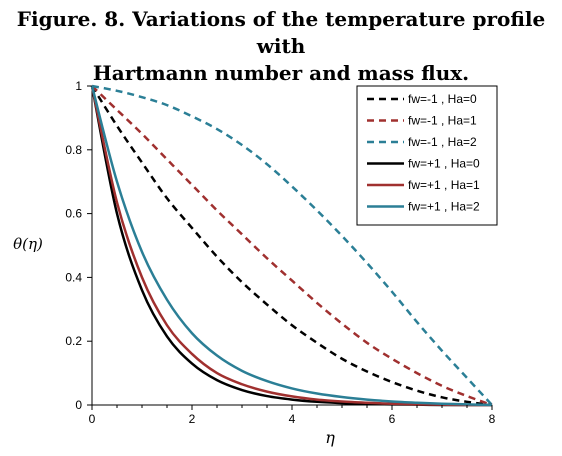 This screenshot has width=562, height=456. I want to click on x-tick-label: 6, so click(392, 419).